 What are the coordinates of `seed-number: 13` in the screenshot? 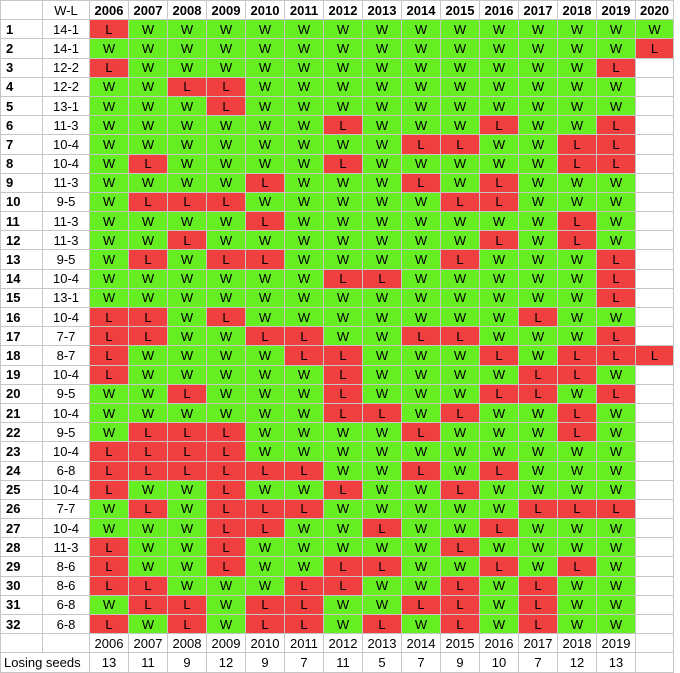 It's located at (21, 259).